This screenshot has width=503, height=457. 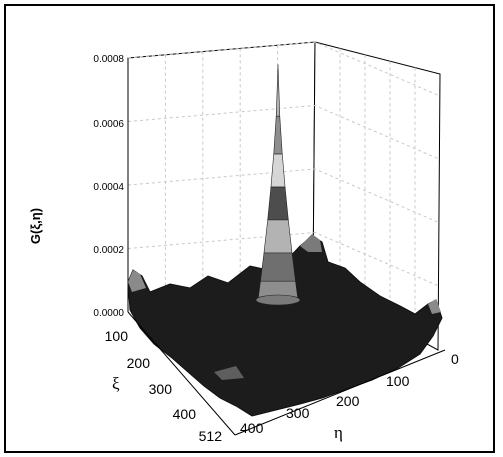 What do you see at coordinates (338, 432) in the screenshot?
I see `eta-axis-label: η` at bounding box center [338, 432].